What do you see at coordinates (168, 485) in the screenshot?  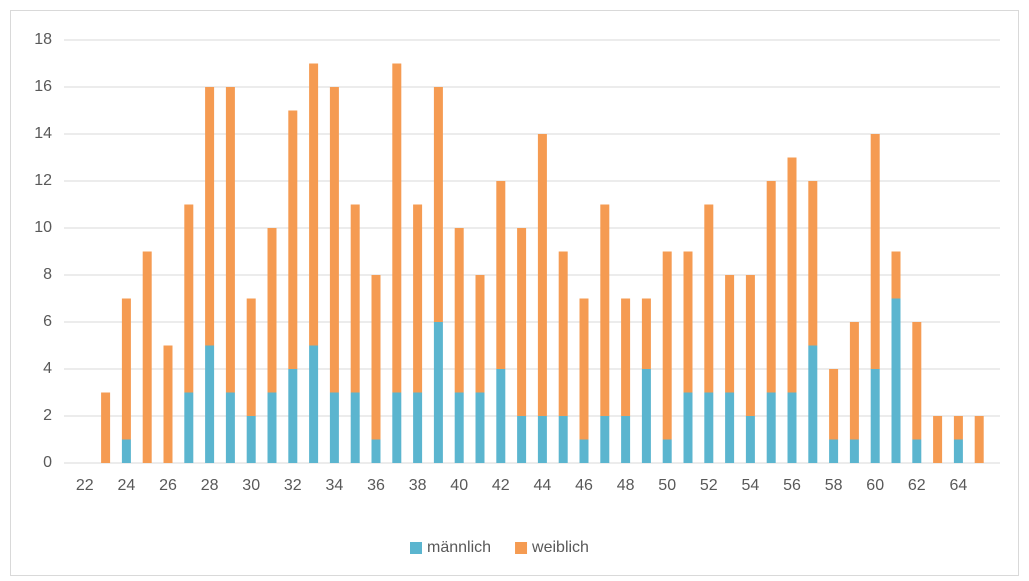 I see `x-tick-label: 26` at bounding box center [168, 485].